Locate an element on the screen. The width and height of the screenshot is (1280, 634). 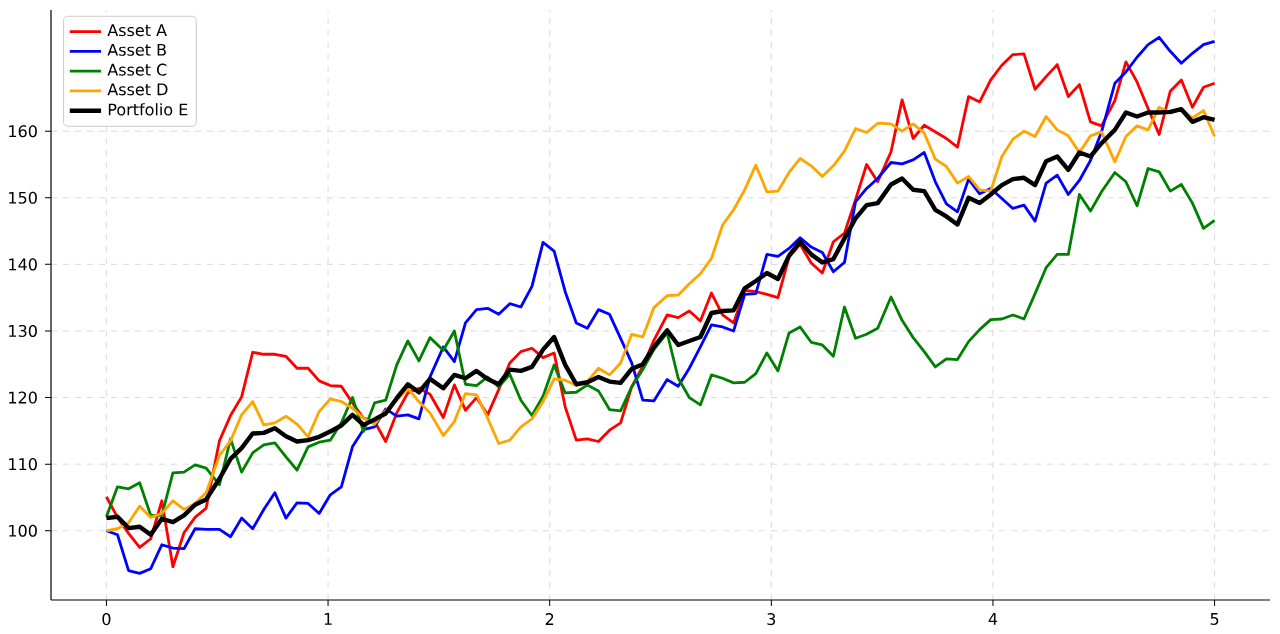
y-tick-label: 130 is located at coordinates (23, 331).